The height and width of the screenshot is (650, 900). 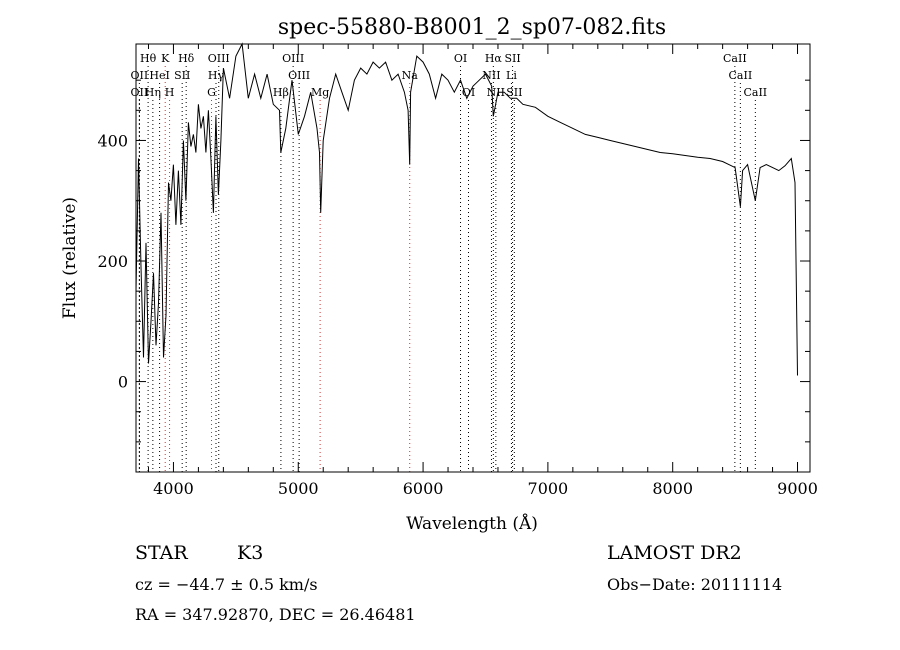 What do you see at coordinates (161, 553) in the screenshot?
I see `object-type: STAR` at bounding box center [161, 553].